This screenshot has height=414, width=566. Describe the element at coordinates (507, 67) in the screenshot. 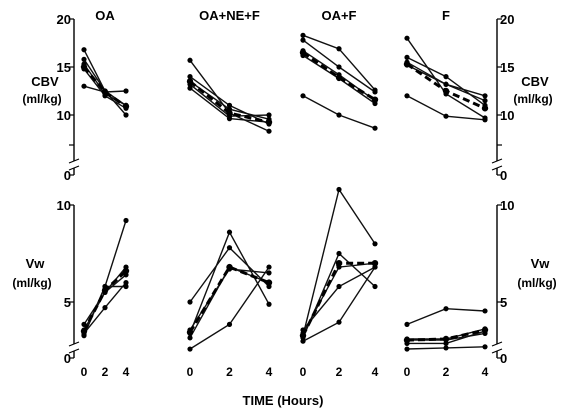

I see `y-tick-label-right: 15` at that location.